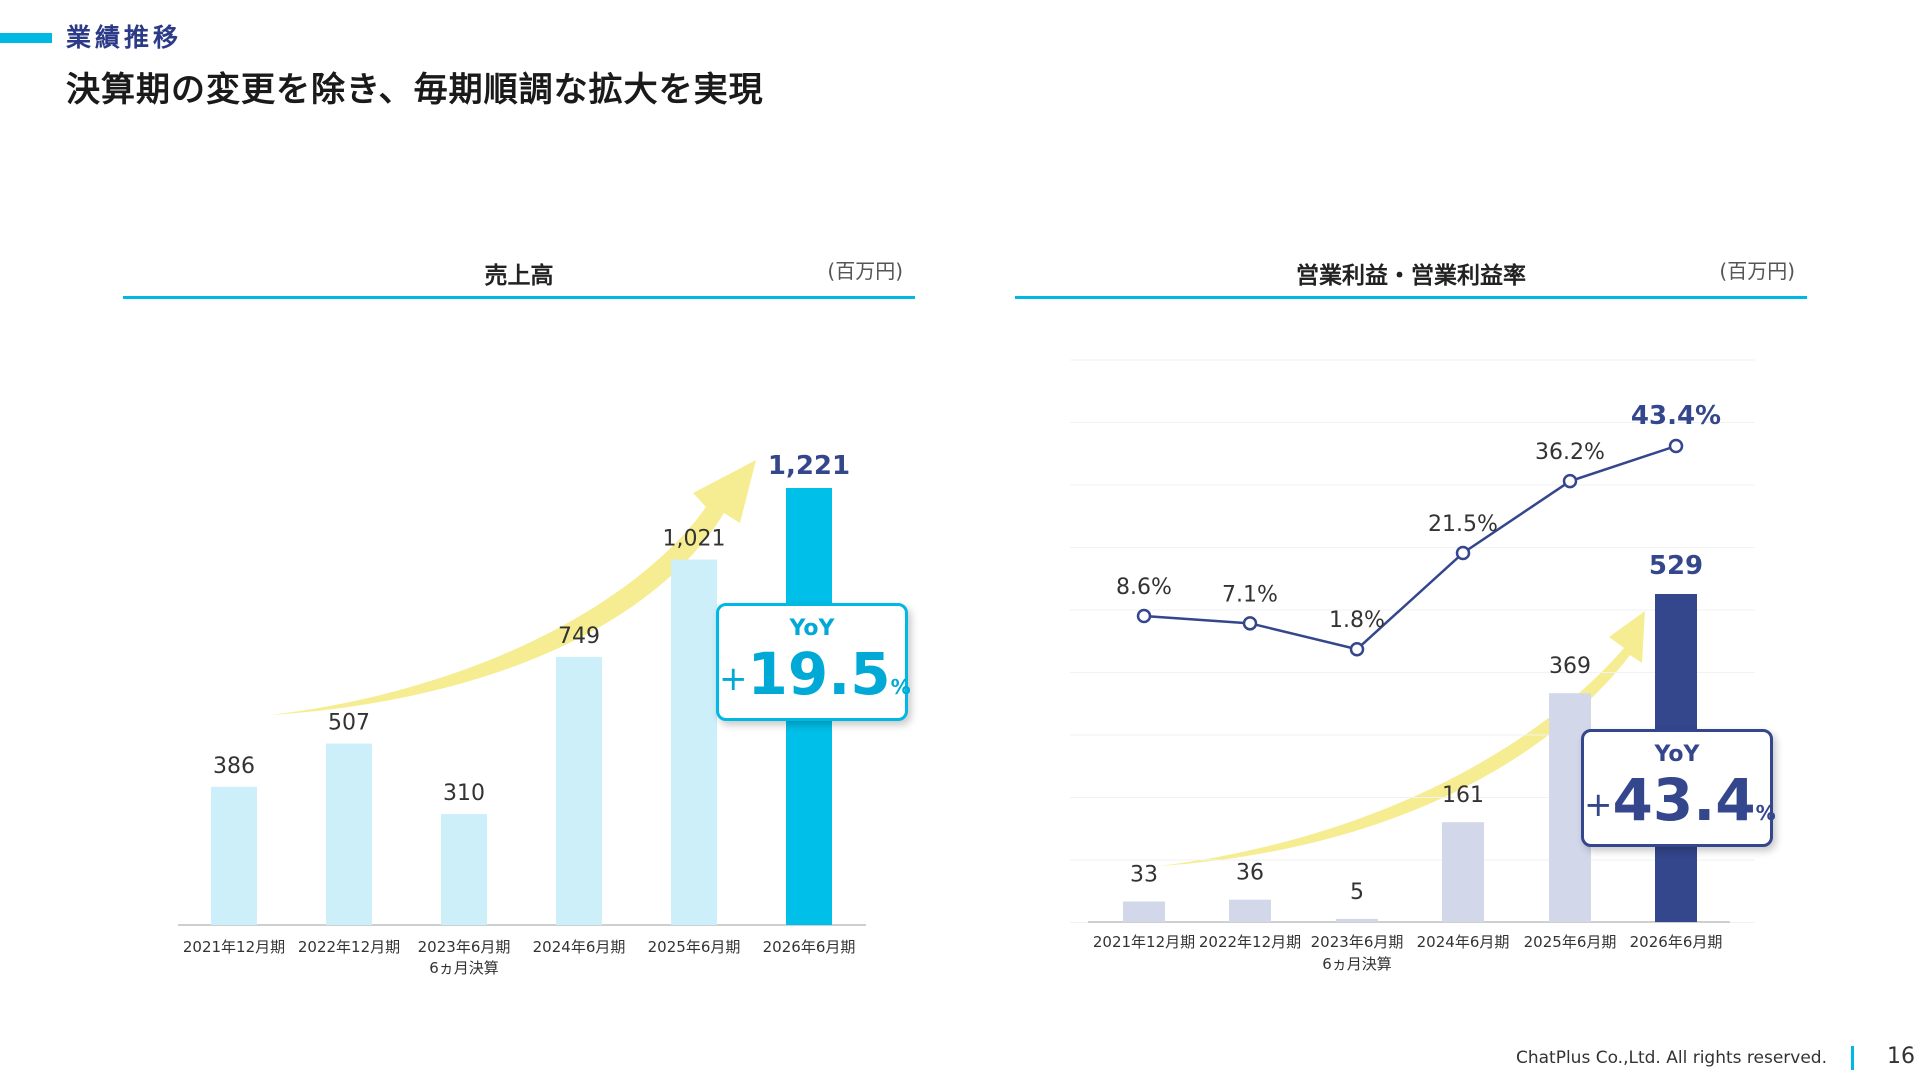  Describe the element at coordinates (579, 947) in the screenshot. I see `revenue-category-label: 2024年6月期` at that location.